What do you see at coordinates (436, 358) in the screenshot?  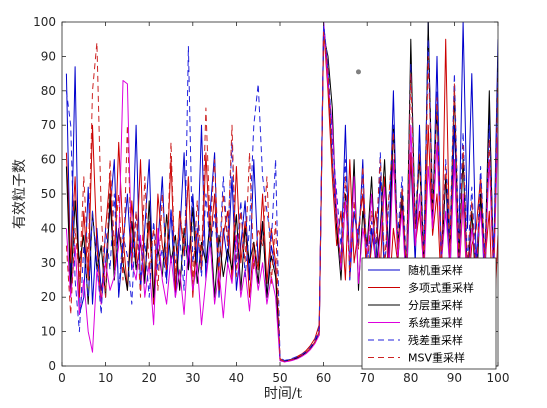 I see `legend-label-6: MSV重采样` at bounding box center [436, 358].